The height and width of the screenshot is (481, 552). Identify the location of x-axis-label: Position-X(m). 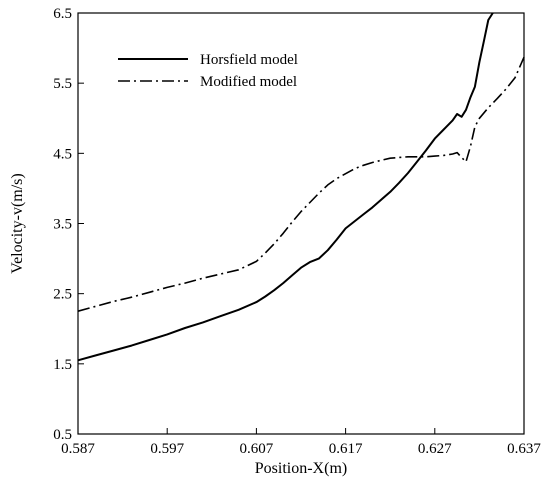
(301, 468).